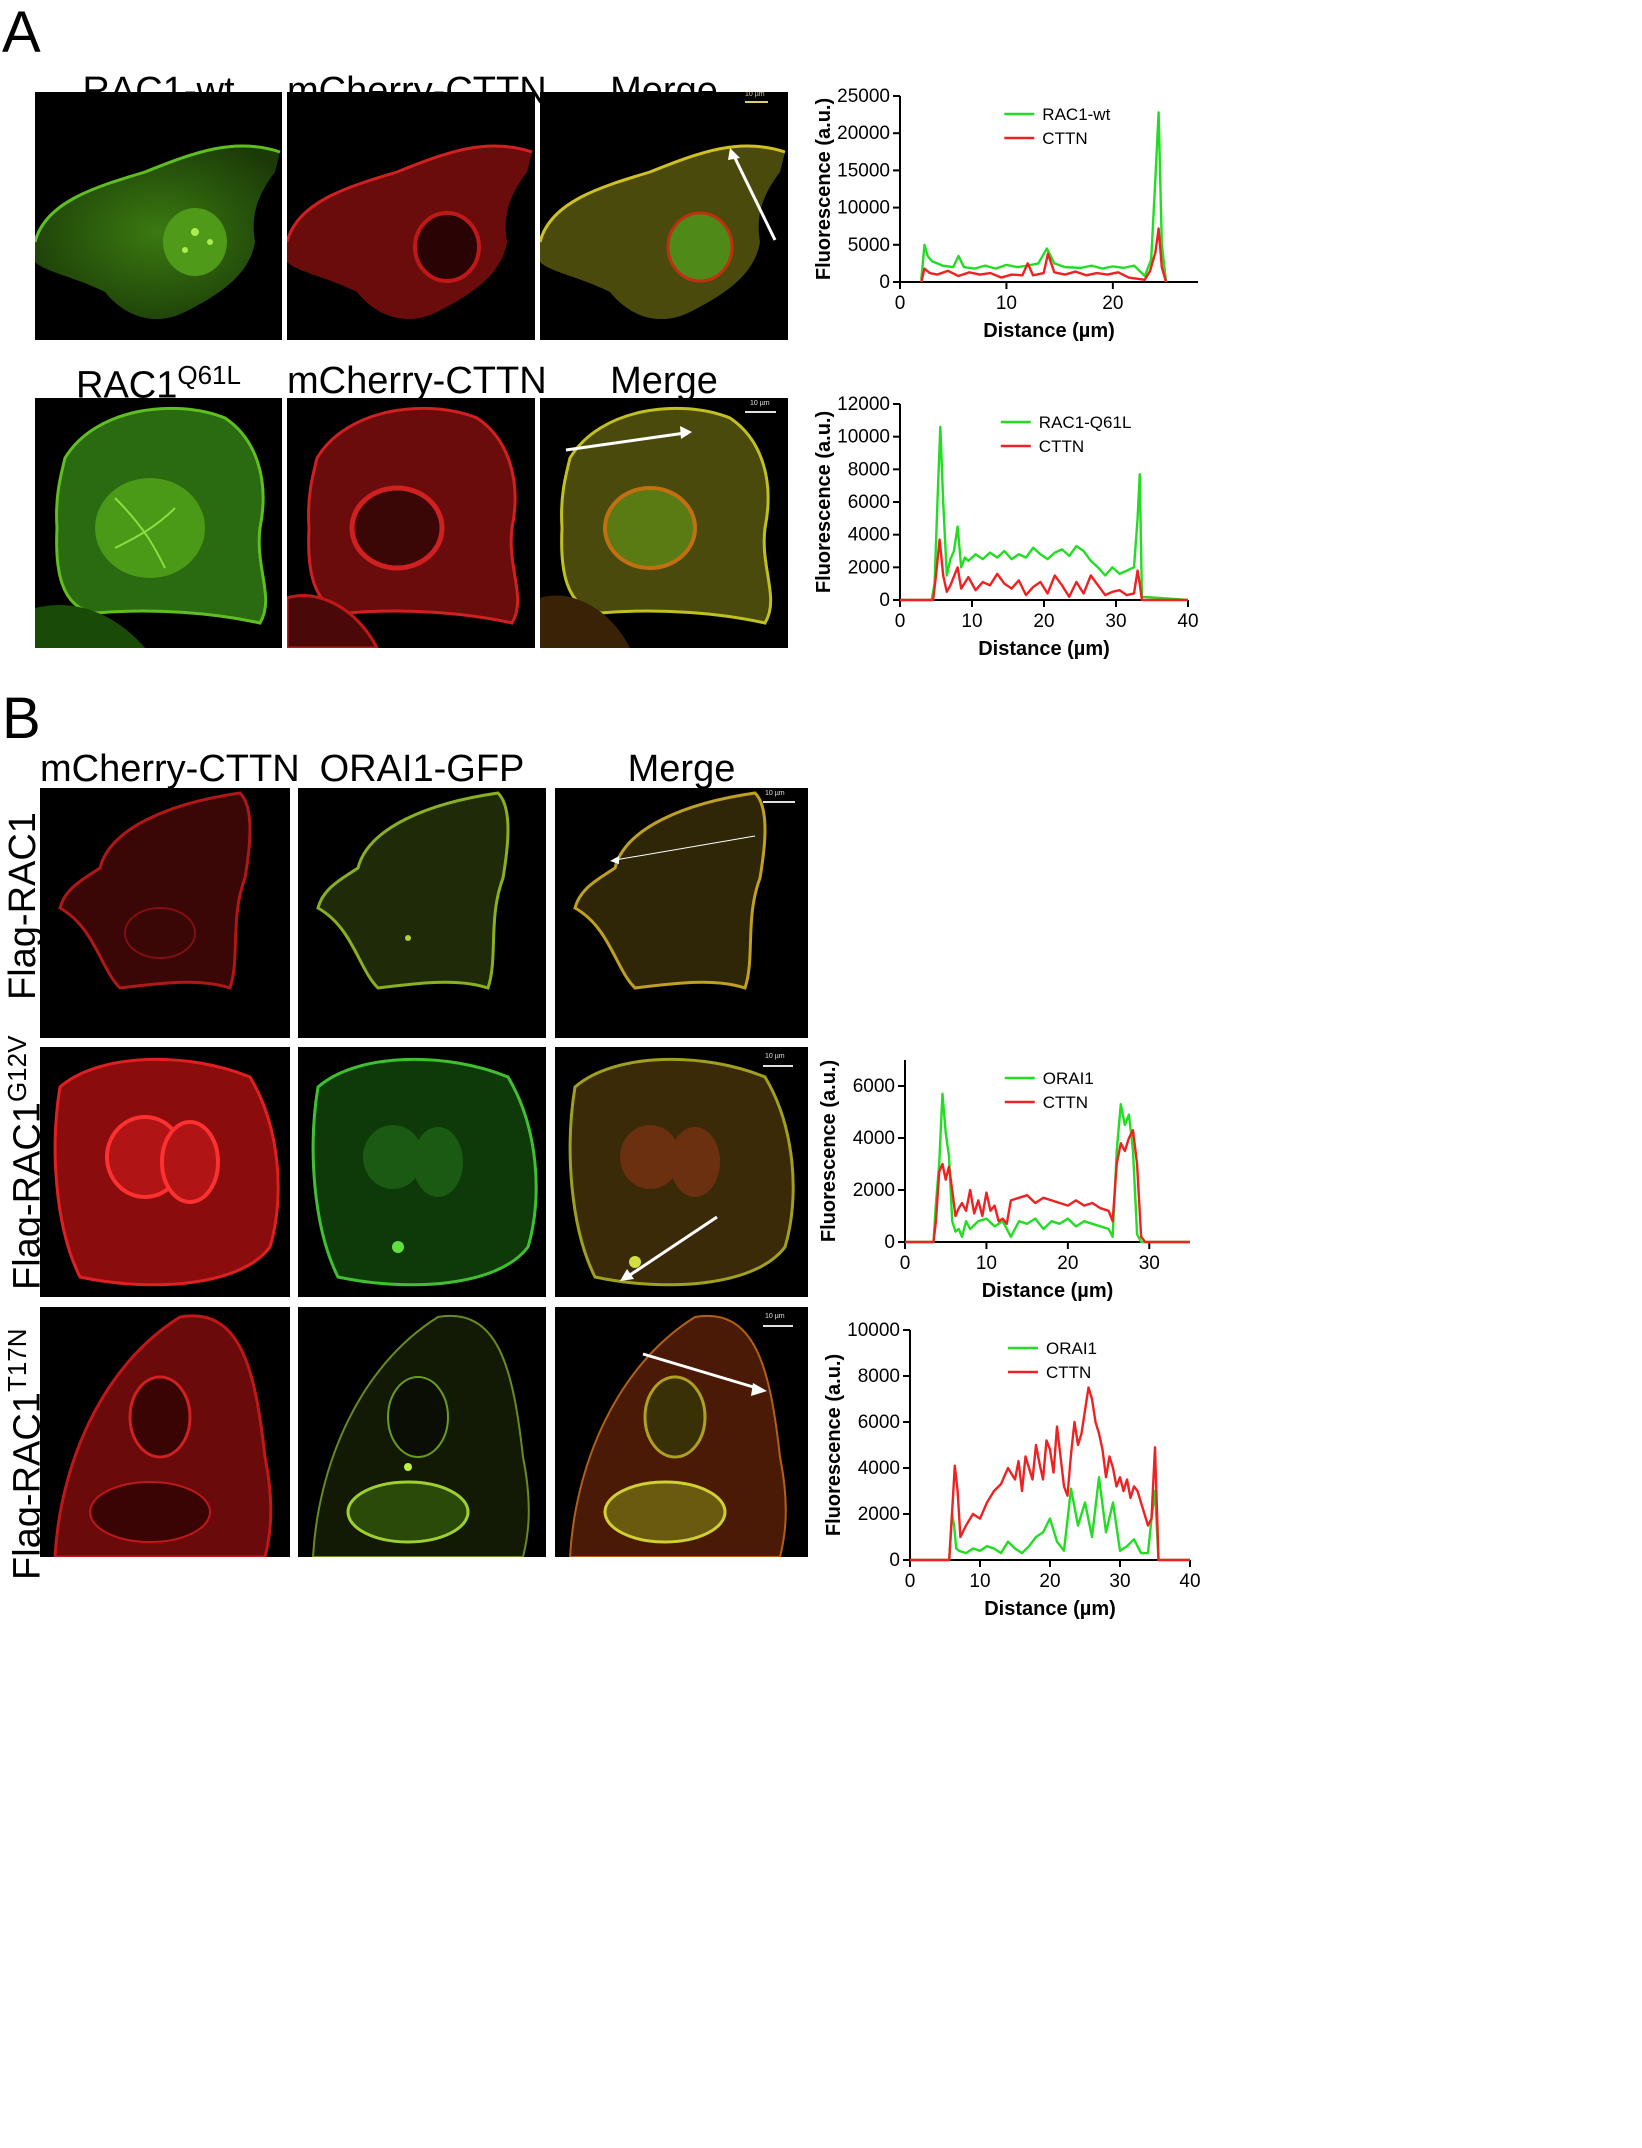 The image size is (1642, 2148). I want to click on panel-letter-b: B, so click(21, 718).